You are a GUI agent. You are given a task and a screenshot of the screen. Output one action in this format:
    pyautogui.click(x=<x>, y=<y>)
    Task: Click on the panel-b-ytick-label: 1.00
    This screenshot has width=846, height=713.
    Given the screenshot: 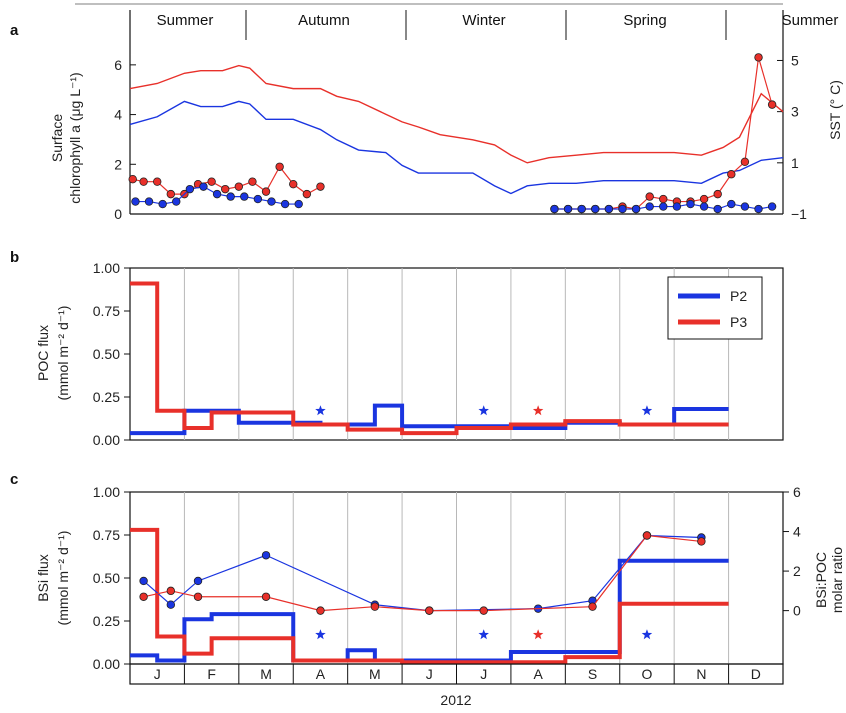 What is the action you would take?
    pyautogui.click(x=106, y=268)
    